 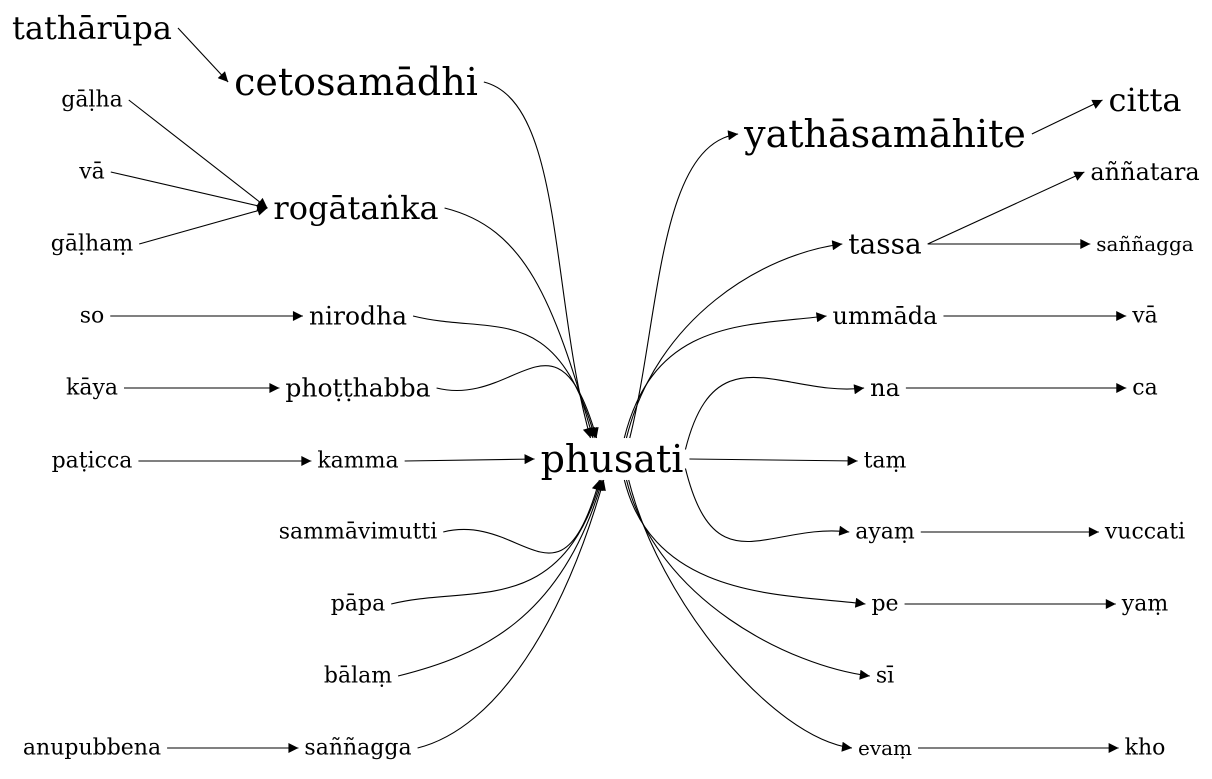 What do you see at coordinates (885, 316) in the screenshot?
I see `node-ummada: ummāda` at bounding box center [885, 316].